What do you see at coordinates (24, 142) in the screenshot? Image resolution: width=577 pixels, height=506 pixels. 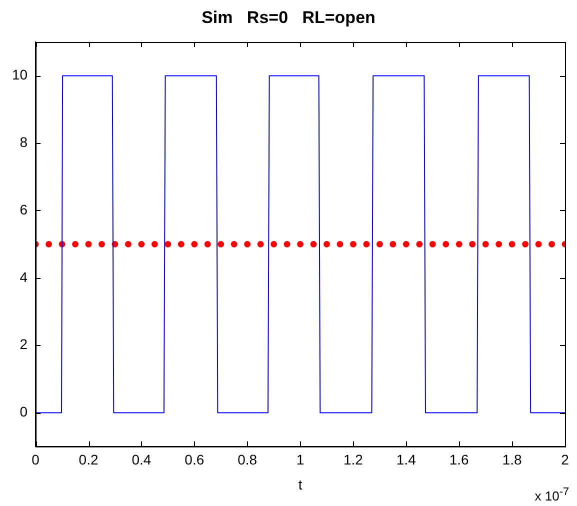 I see `y-tick-label: 8` at bounding box center [24, 142].